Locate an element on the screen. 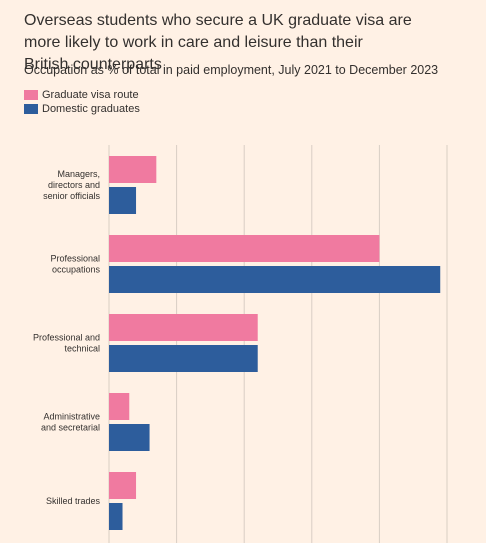 Image resolution: width=486 pixels, height=543 pixels. y-tick-label: Skilled trades is located at coordinates (73, 501).